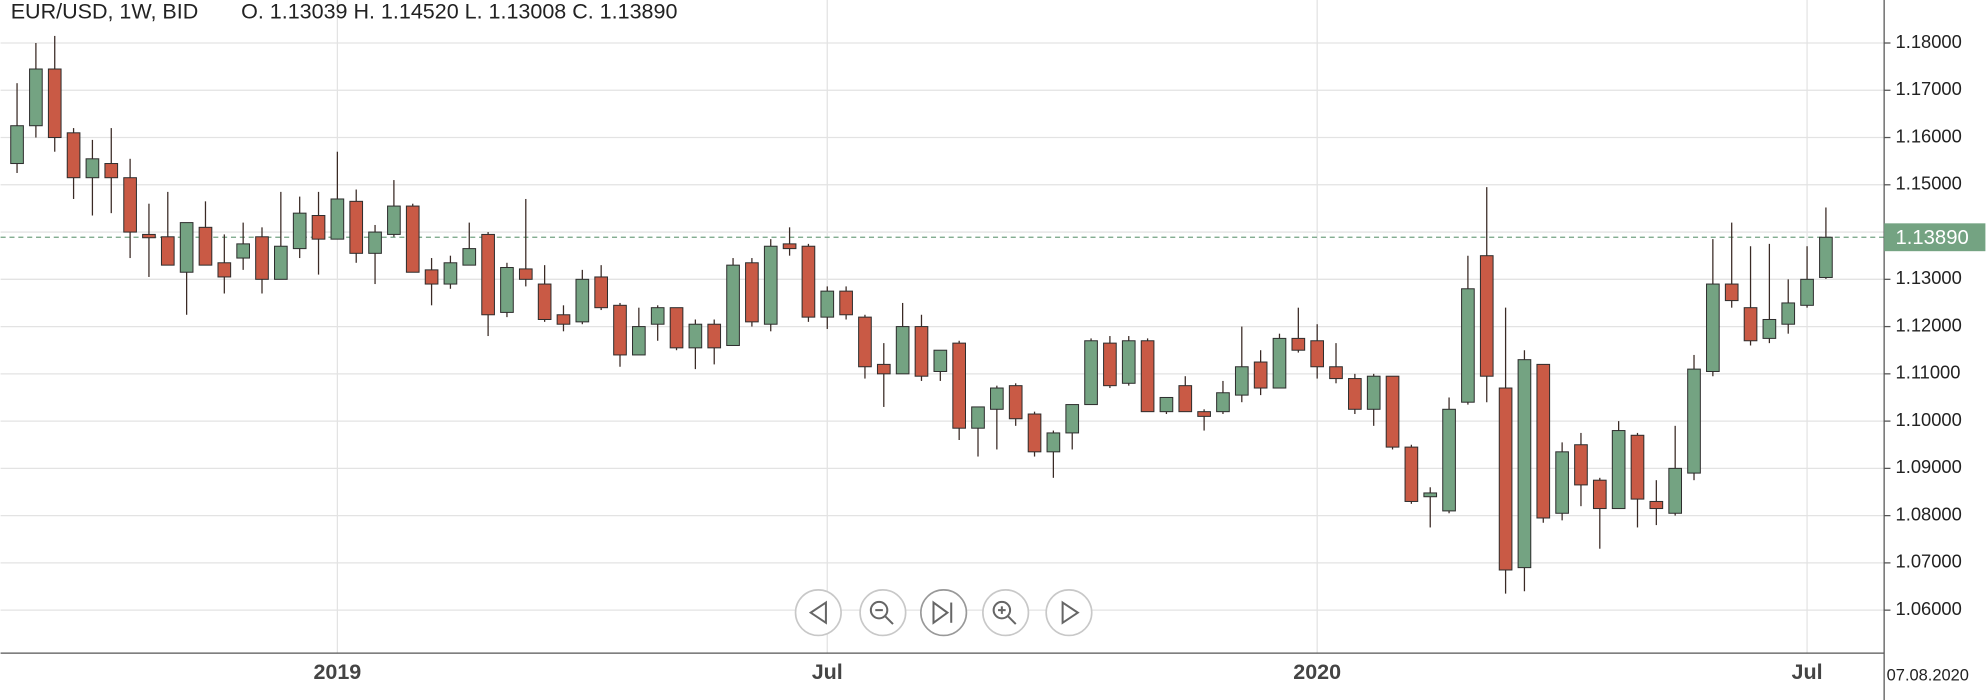 Image resolution: width=1986 pixels, height=700 pixels. What do you see at coordinates (337, 672) in the screenshot?
I see `x-tick-label: 2019` at bounding box center [337, 672].